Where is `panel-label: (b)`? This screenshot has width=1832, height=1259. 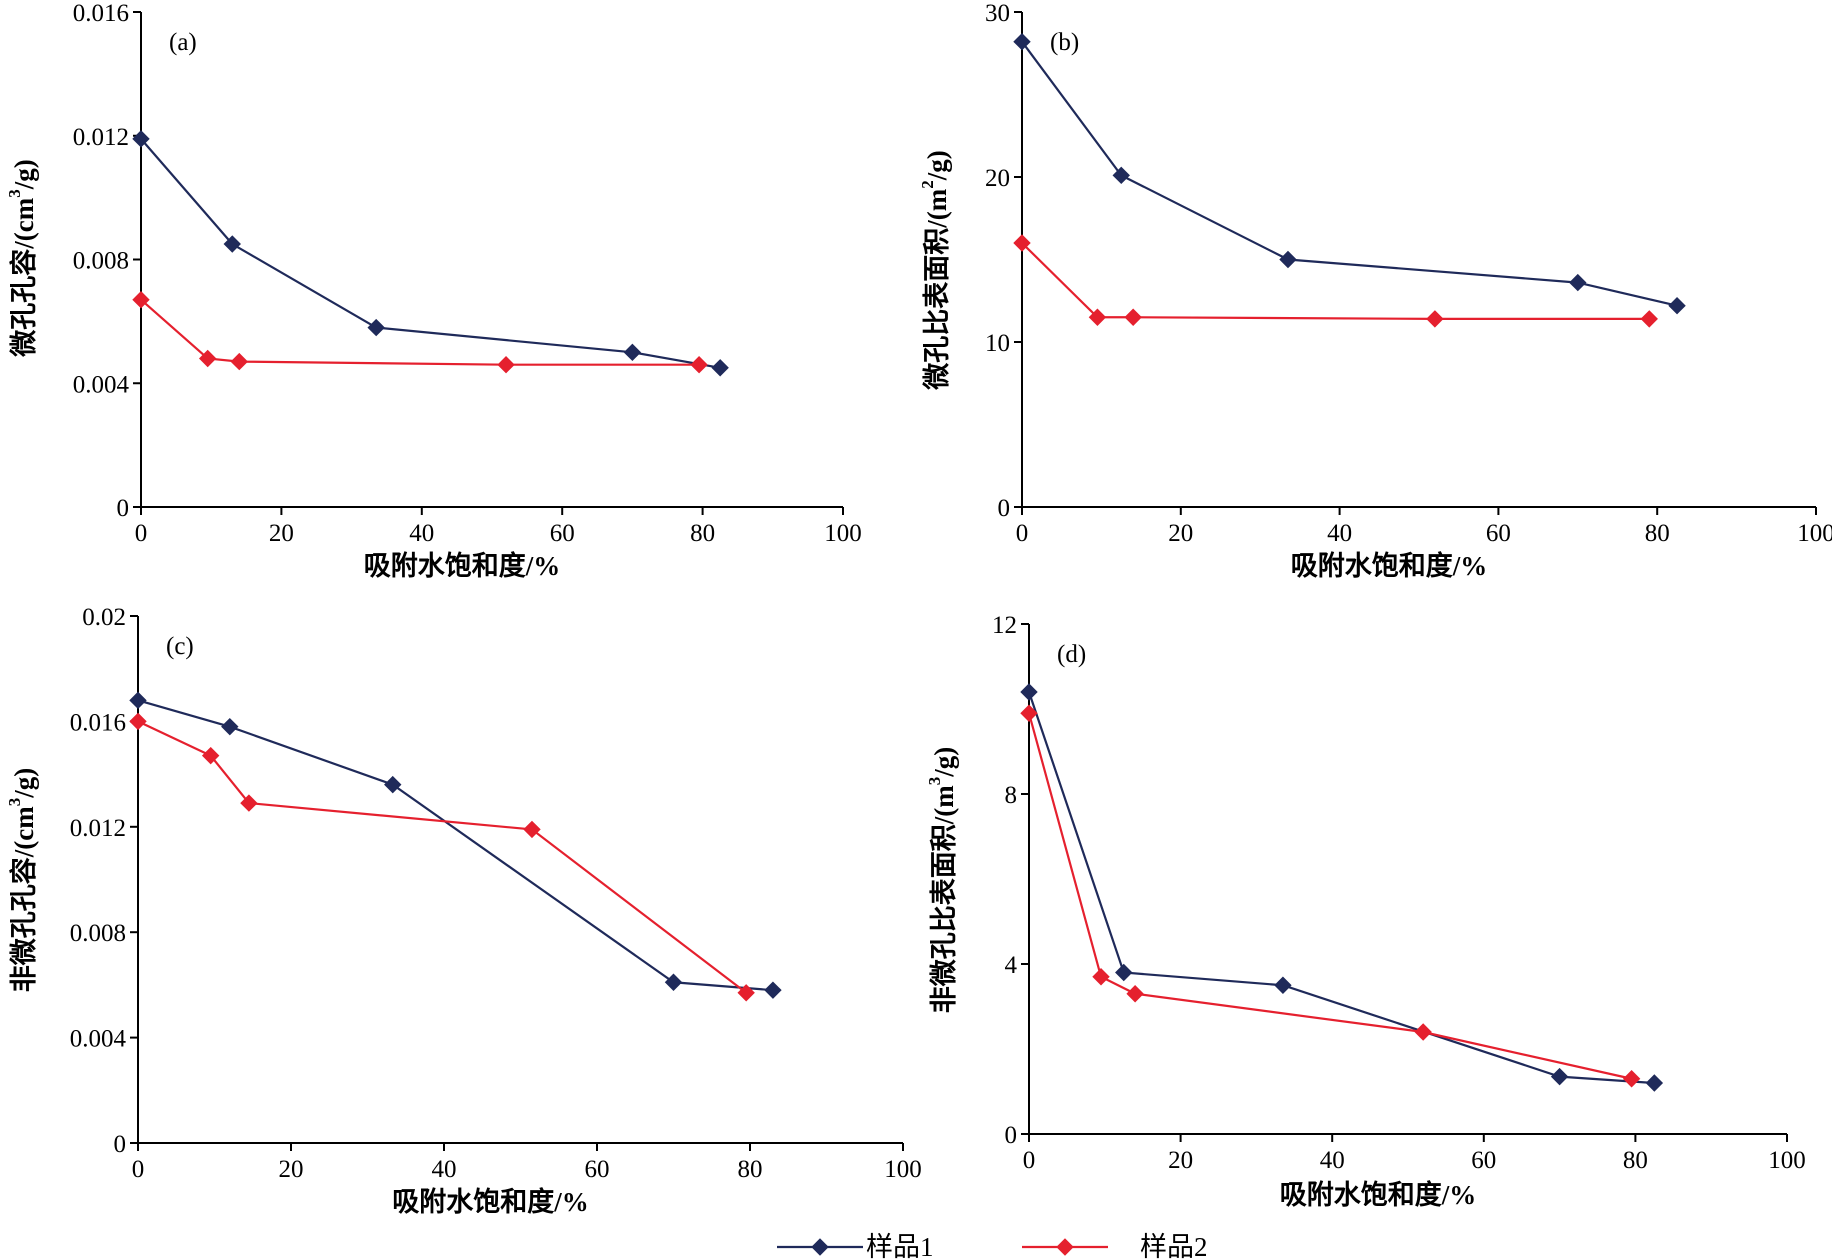
panel-label: (b) is located at coordinates (1064, 42).